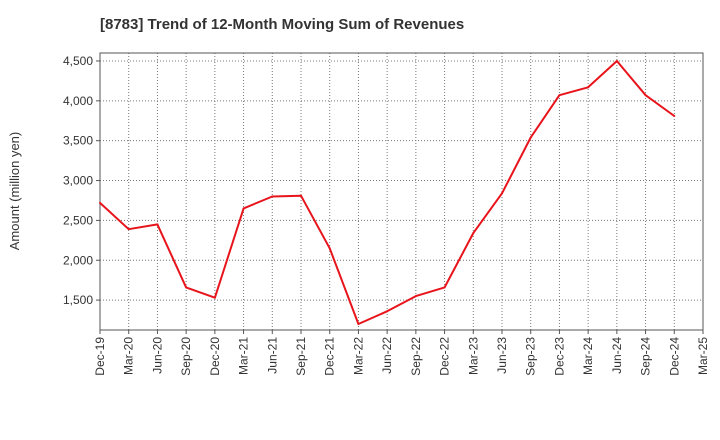  What do you see at coordinates (186, 356) in the screenshot?
I see `x-tick-label: Sep-20` at bounding box center [186, 356].